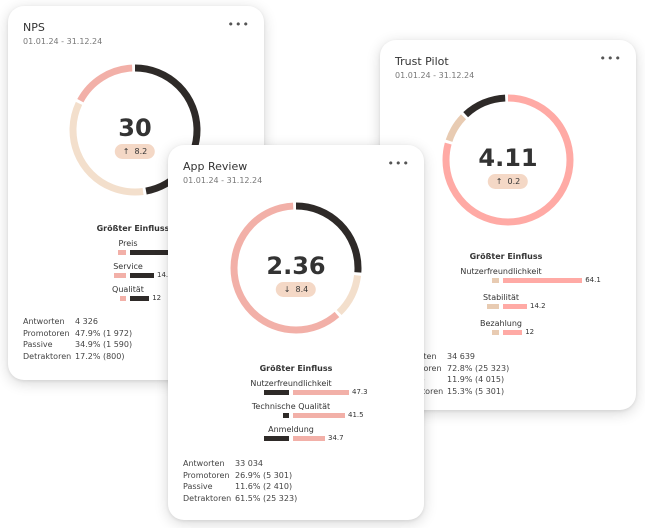 This screenshot has width=645, height=528. What do you see at coordinates (476, 391) in the screenshot?
I see `stat-value: 15.3% (5 301)` at bounding box center [476, 391].